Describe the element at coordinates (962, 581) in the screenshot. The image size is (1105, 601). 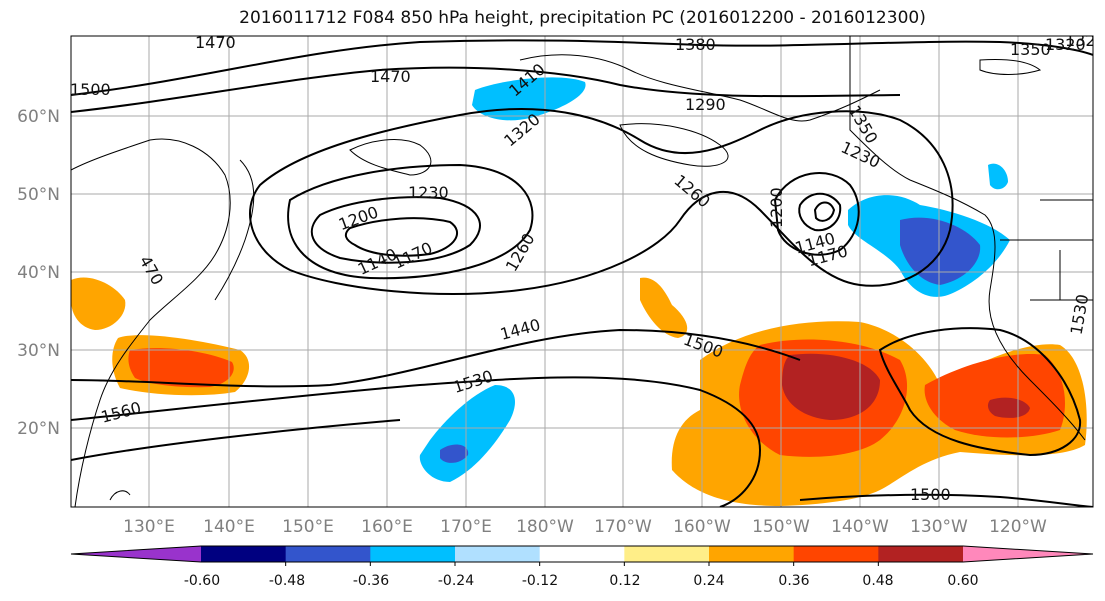
I see `colorbar-tick-label: 0.60` at that location.